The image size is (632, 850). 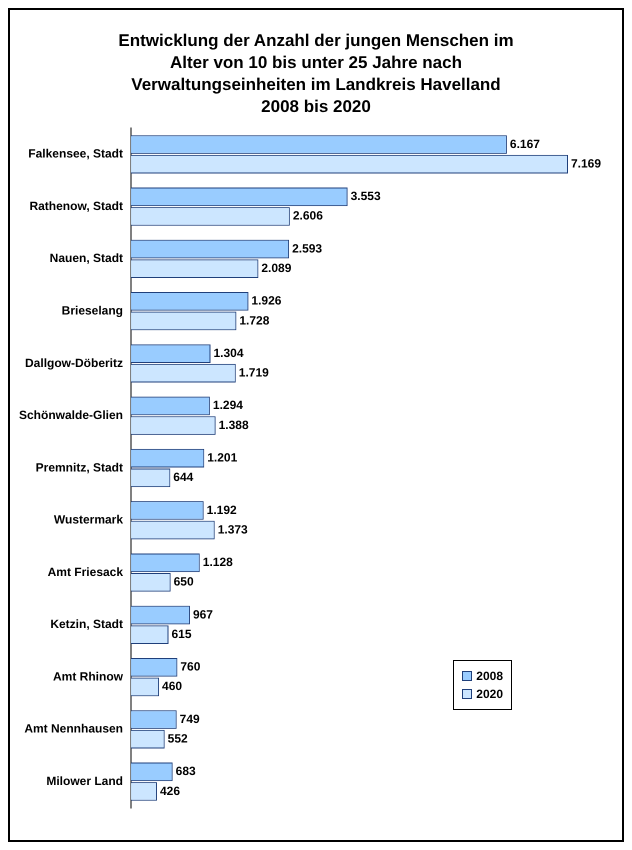 What do you see at coordinates (525, 143) in the screenshot?
I see `data-label: 6.167` at bounding box center [525, 143].